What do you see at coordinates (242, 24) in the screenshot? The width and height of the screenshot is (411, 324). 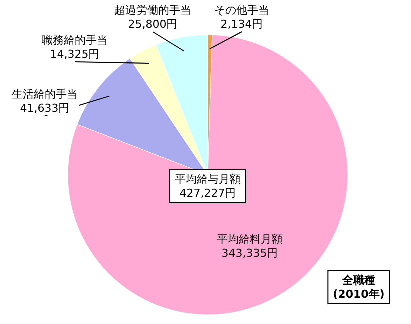 I see `data-label: 2,134円` at bounding box center [242, 24].